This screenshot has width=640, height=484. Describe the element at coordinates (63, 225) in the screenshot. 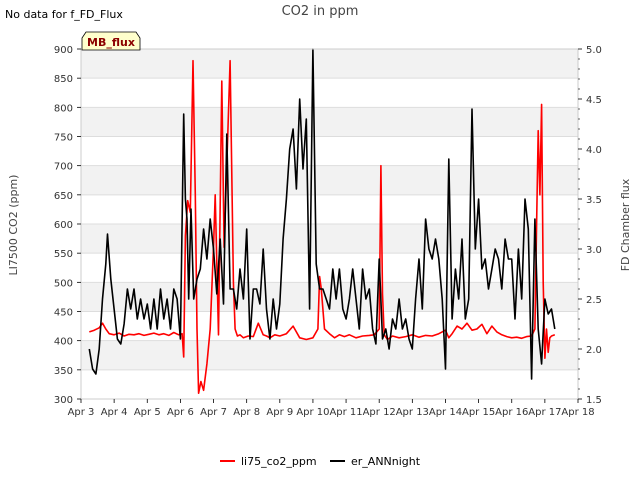

I see `y-tick-label-6: 600` at that location.